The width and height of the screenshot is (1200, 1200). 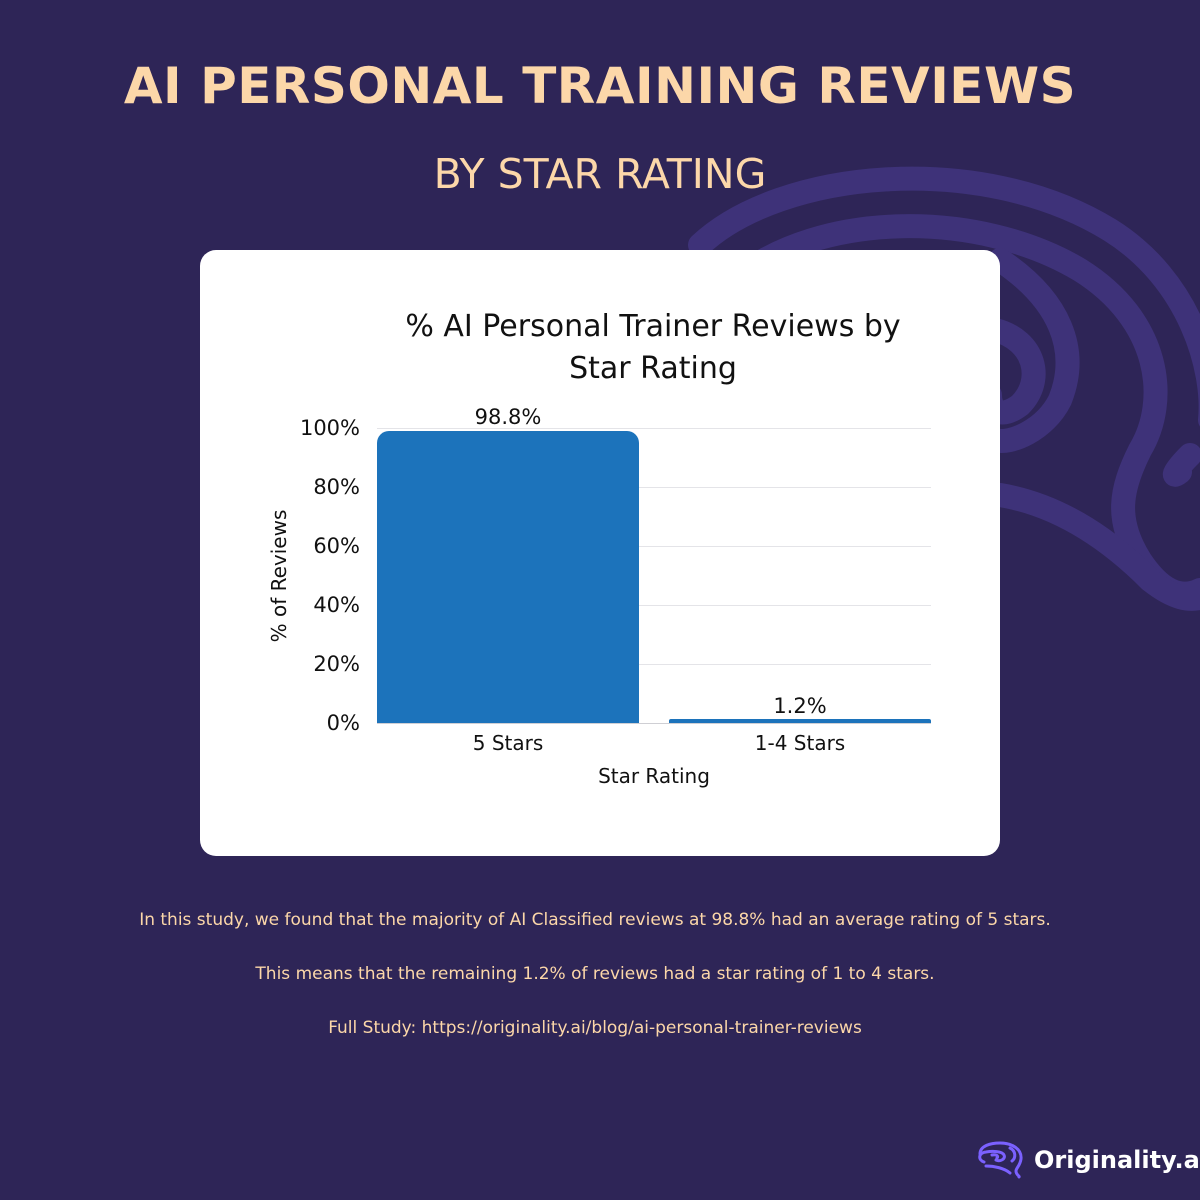 I want to click on y-tick-0: 0%, so click(x=343, y=723).